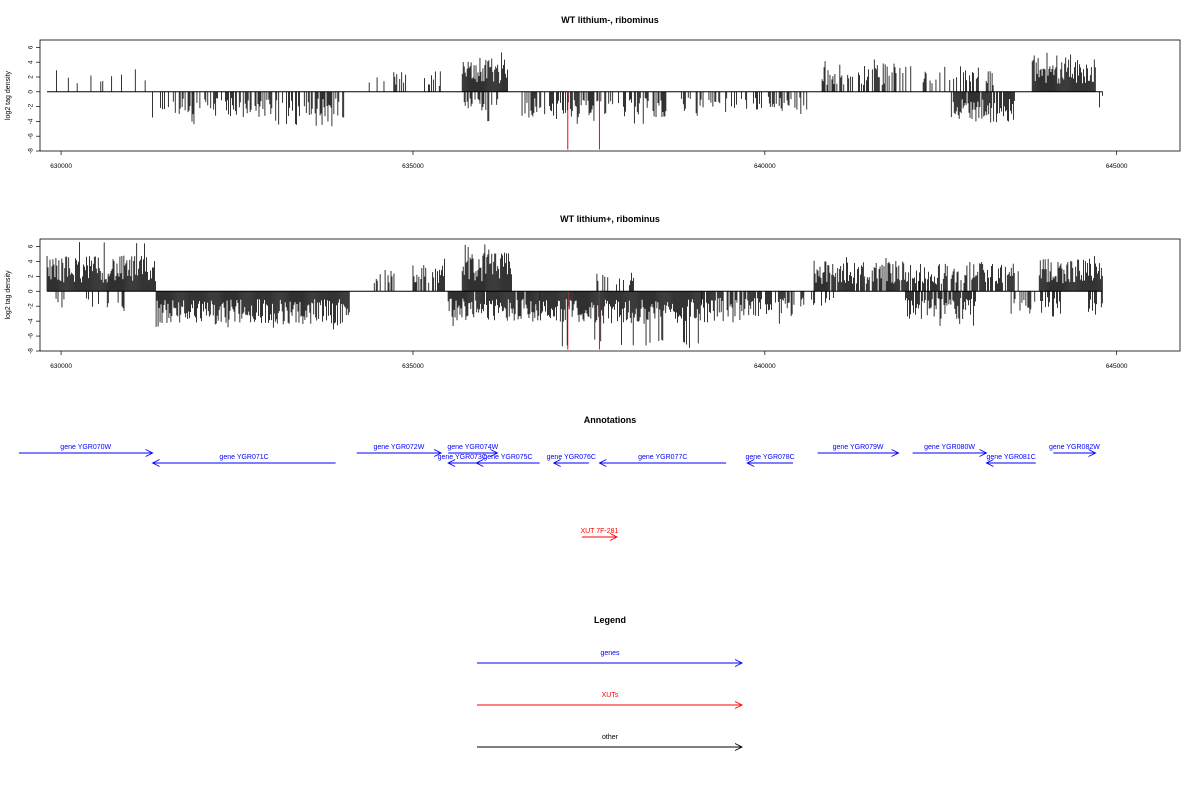  I want to click on legend-label: genes, so click(610, 653).